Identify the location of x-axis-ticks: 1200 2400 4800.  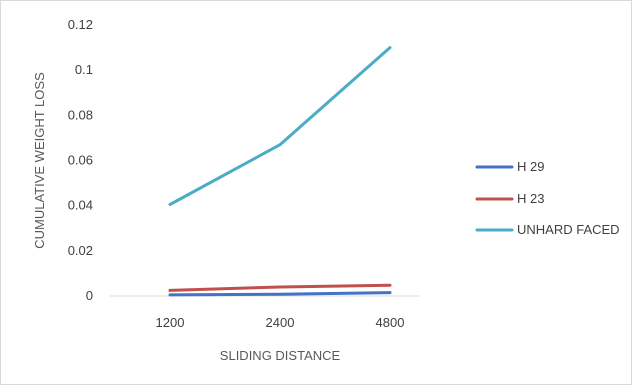
(280, 322).